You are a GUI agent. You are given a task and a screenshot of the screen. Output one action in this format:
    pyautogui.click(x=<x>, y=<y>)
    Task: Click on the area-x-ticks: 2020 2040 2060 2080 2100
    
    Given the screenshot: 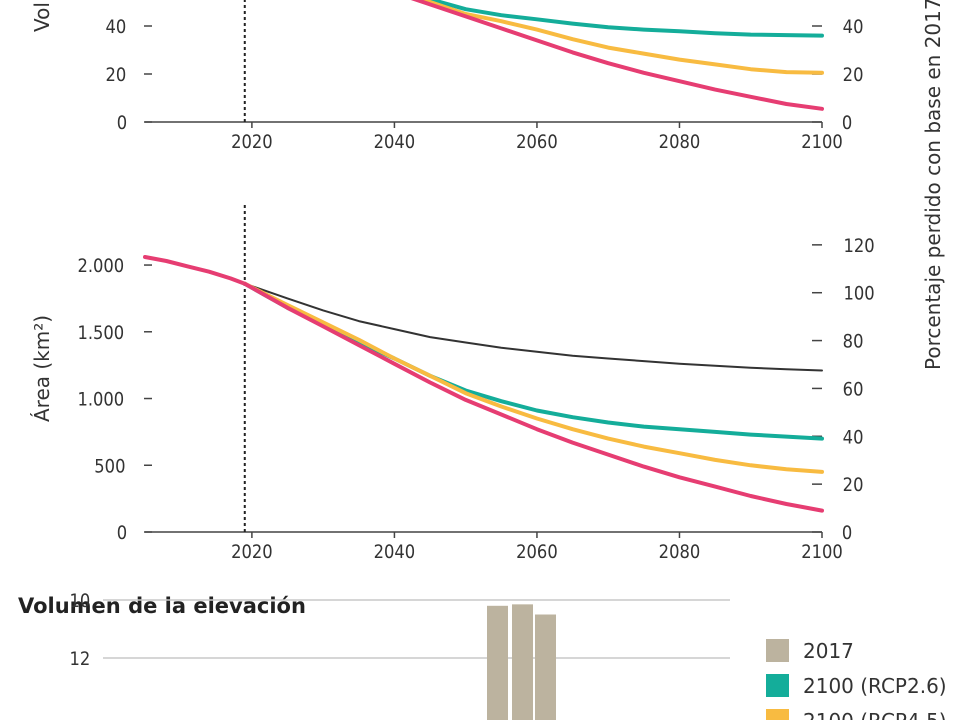 What is the action you would take?
    pyautogui.click(x=537, y=547)
    